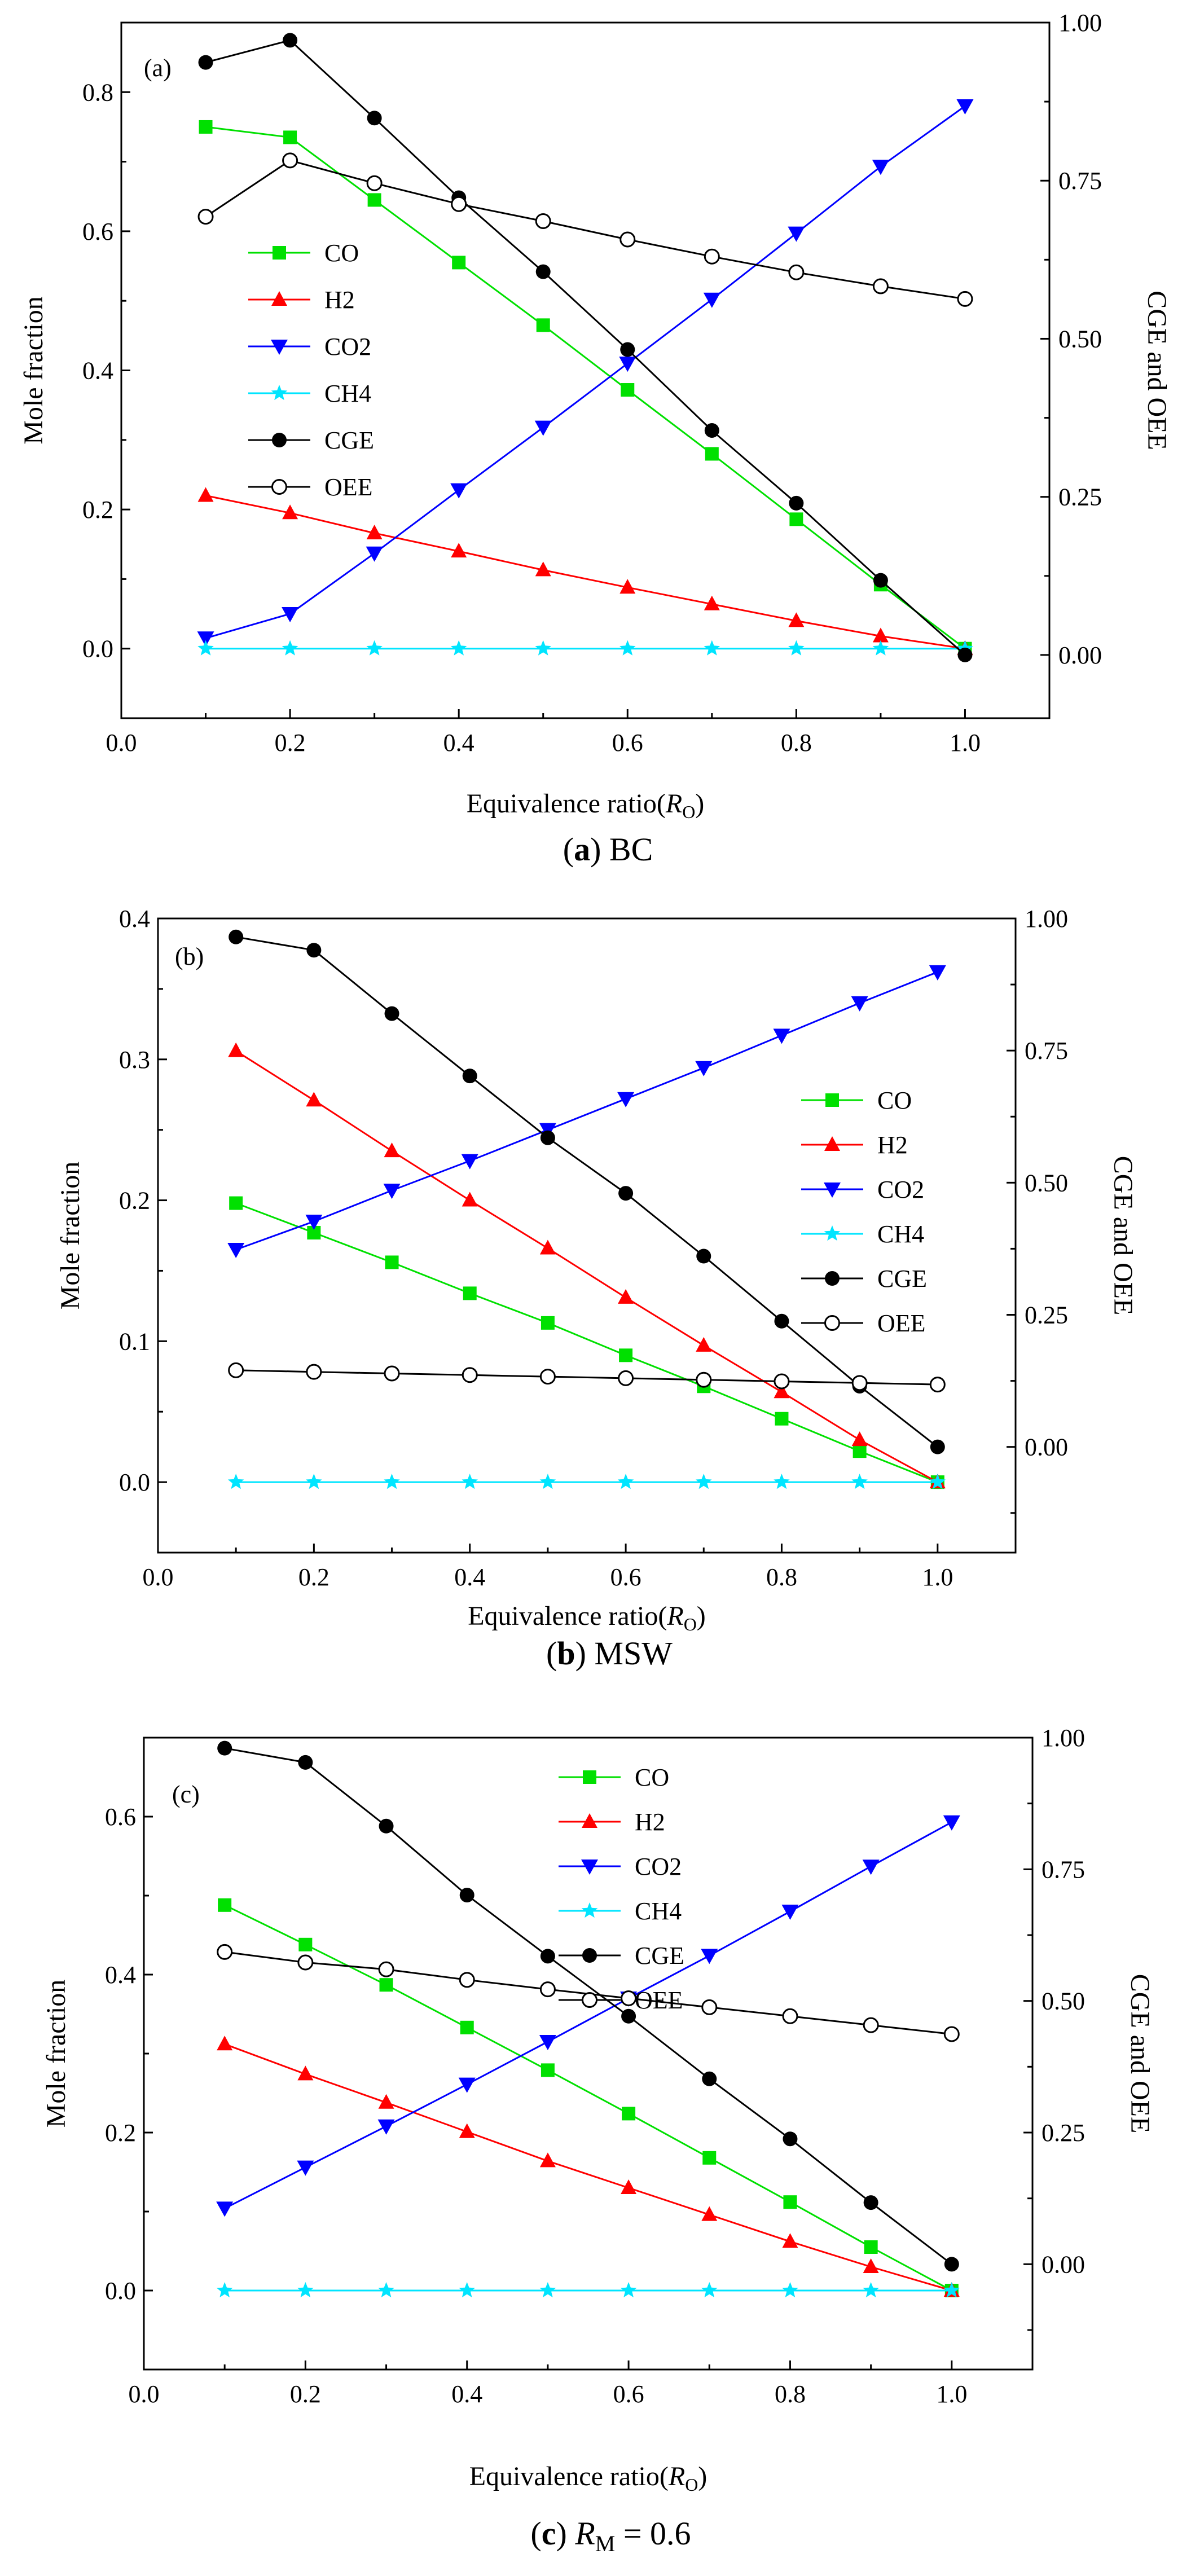 This screenshot has width=1182, height=2576. What do you see at coordinates (608, 849) in the screenshot?
I see `panel-caption: (a) BC` at bounding box center [608, 849].